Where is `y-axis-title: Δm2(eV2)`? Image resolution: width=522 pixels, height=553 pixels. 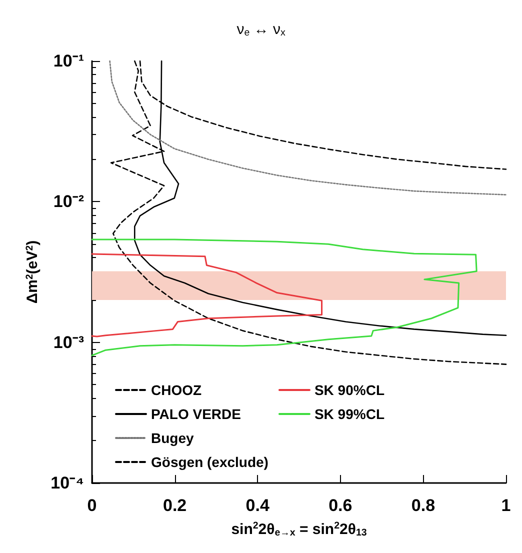
y-axis-title: Δm2(eV2) is located at coordinates (32, 272).